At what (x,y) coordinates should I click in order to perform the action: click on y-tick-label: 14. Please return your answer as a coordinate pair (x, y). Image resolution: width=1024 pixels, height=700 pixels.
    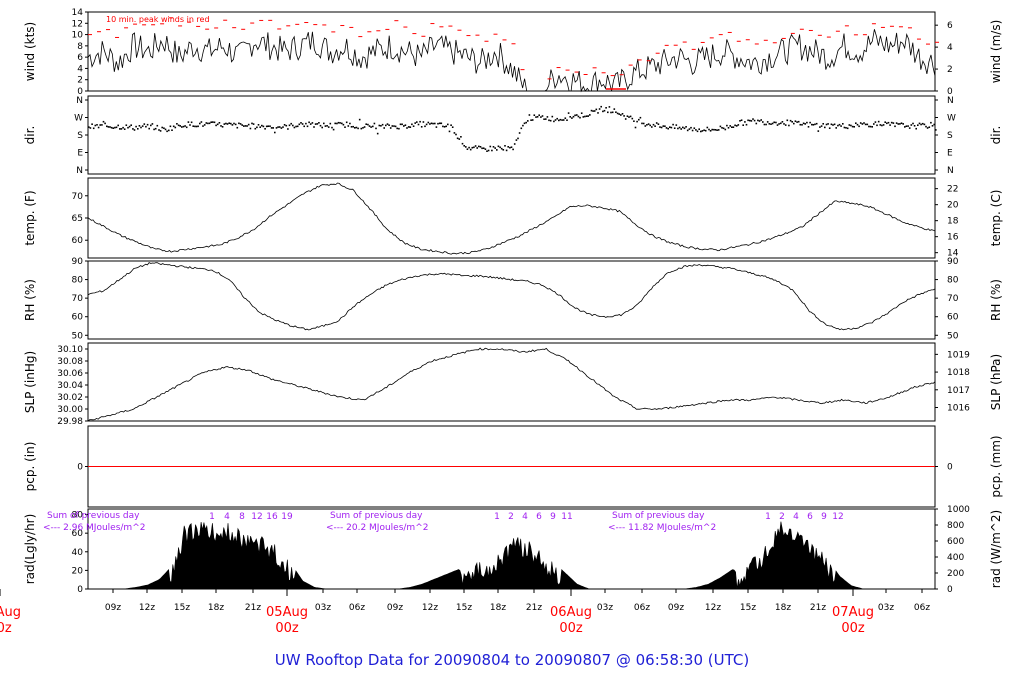
    Looking at the image, I should click on (78, 13).